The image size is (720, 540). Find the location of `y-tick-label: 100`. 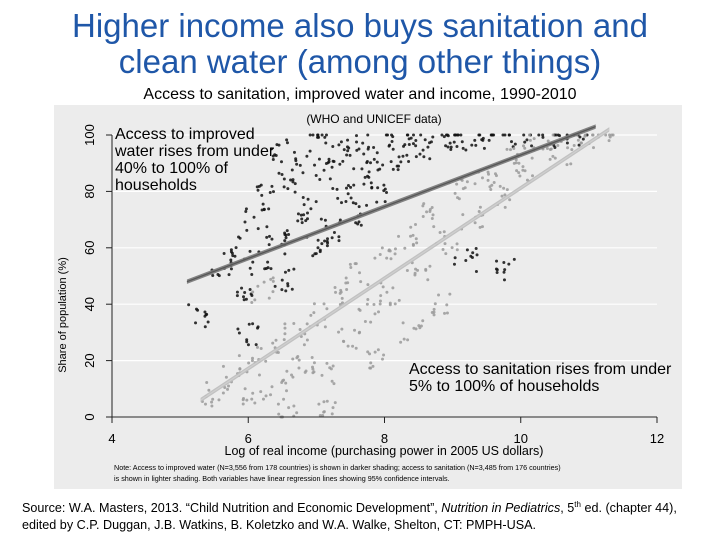

y-tick-label: 100 is located at coordinates (89, 135).